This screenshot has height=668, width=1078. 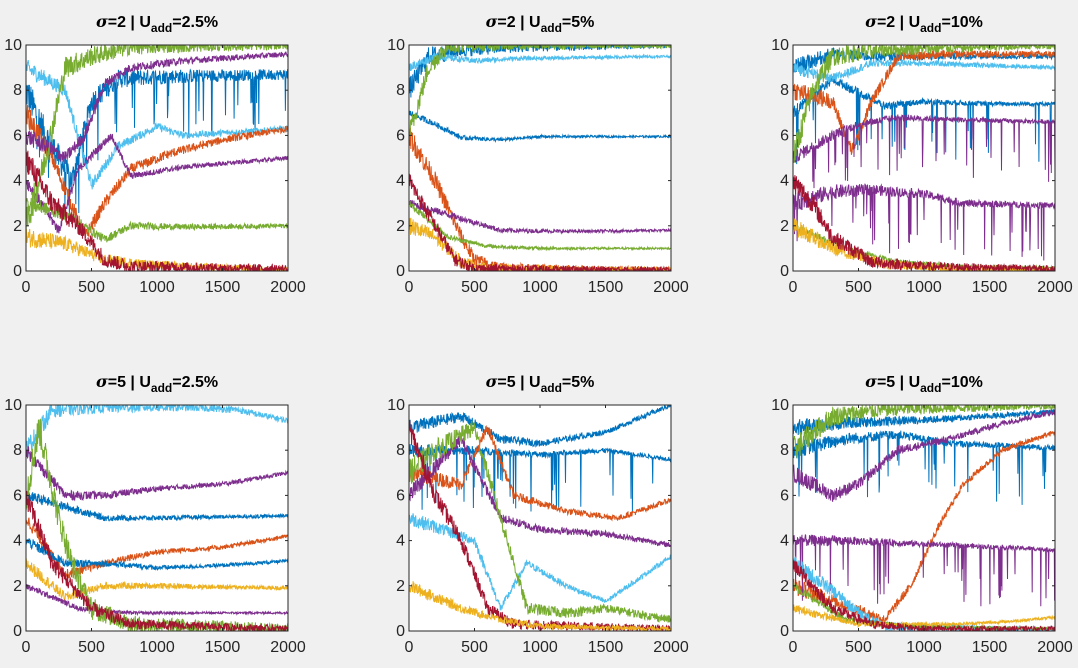 I want to click on y-tick-label: 6, so click(x=400, y=135).